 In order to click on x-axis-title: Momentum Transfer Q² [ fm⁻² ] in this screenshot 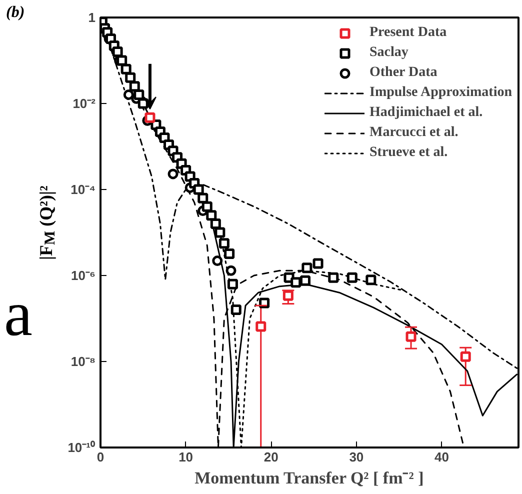, I will do `click(309, 478)`.